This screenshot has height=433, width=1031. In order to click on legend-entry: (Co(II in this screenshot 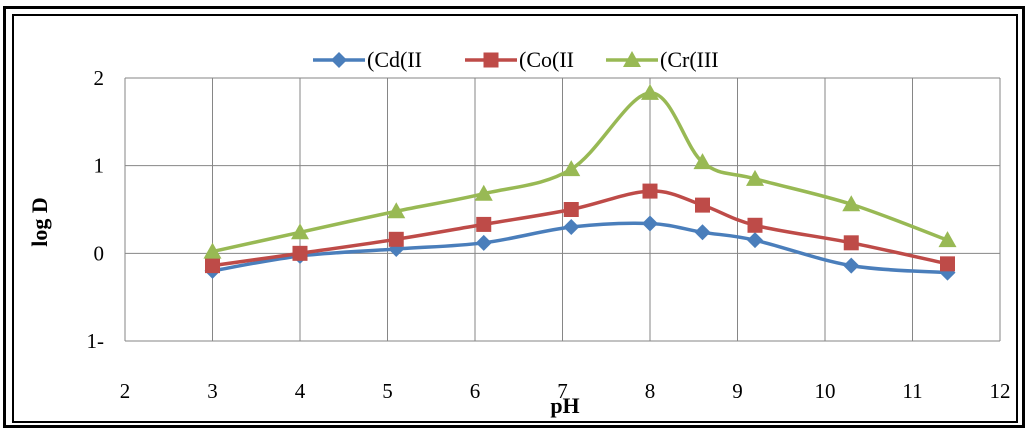, I will do `click(519, 59)`.